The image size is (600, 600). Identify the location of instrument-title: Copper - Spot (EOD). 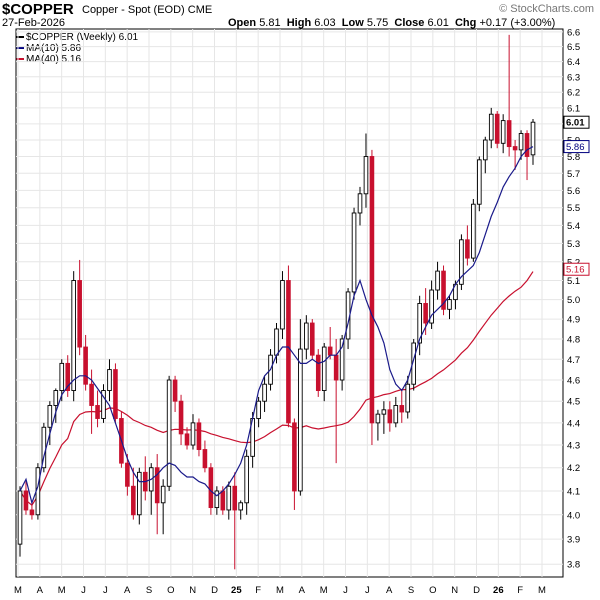
(133, 10).